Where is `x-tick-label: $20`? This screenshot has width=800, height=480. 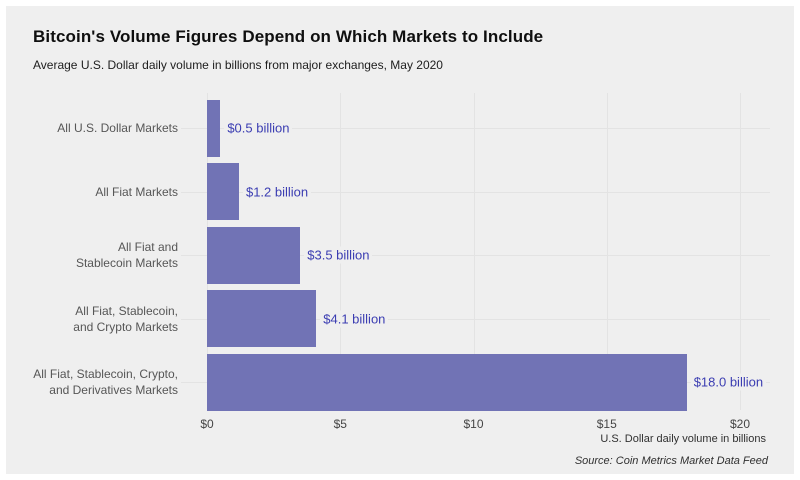 x-tick-label: $20 is located at coordinates (740, 424).